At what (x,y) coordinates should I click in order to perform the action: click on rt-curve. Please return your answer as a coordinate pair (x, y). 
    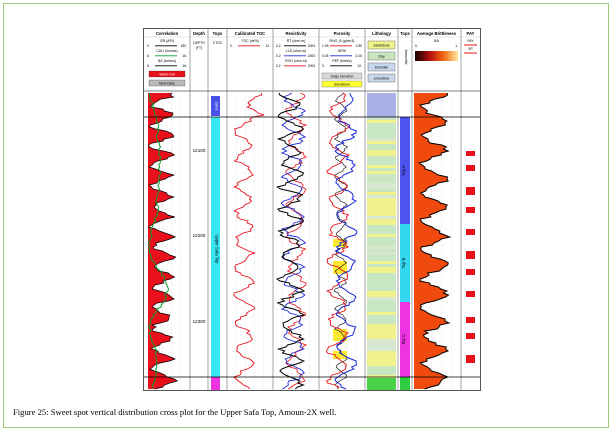
    Looking at the image, I should click on (290, 241).